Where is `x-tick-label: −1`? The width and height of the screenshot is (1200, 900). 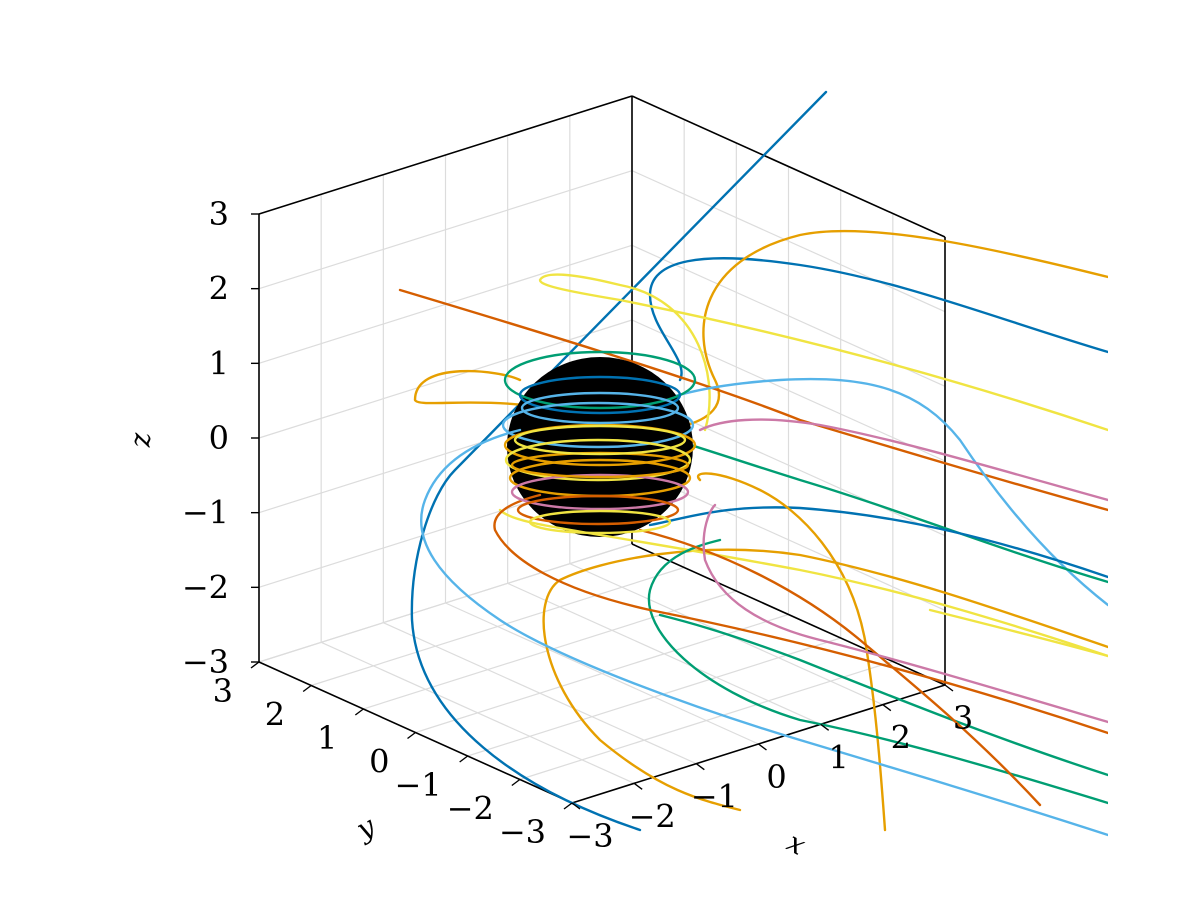
x-tick-label: −1 is located at coordinates (714, 797).